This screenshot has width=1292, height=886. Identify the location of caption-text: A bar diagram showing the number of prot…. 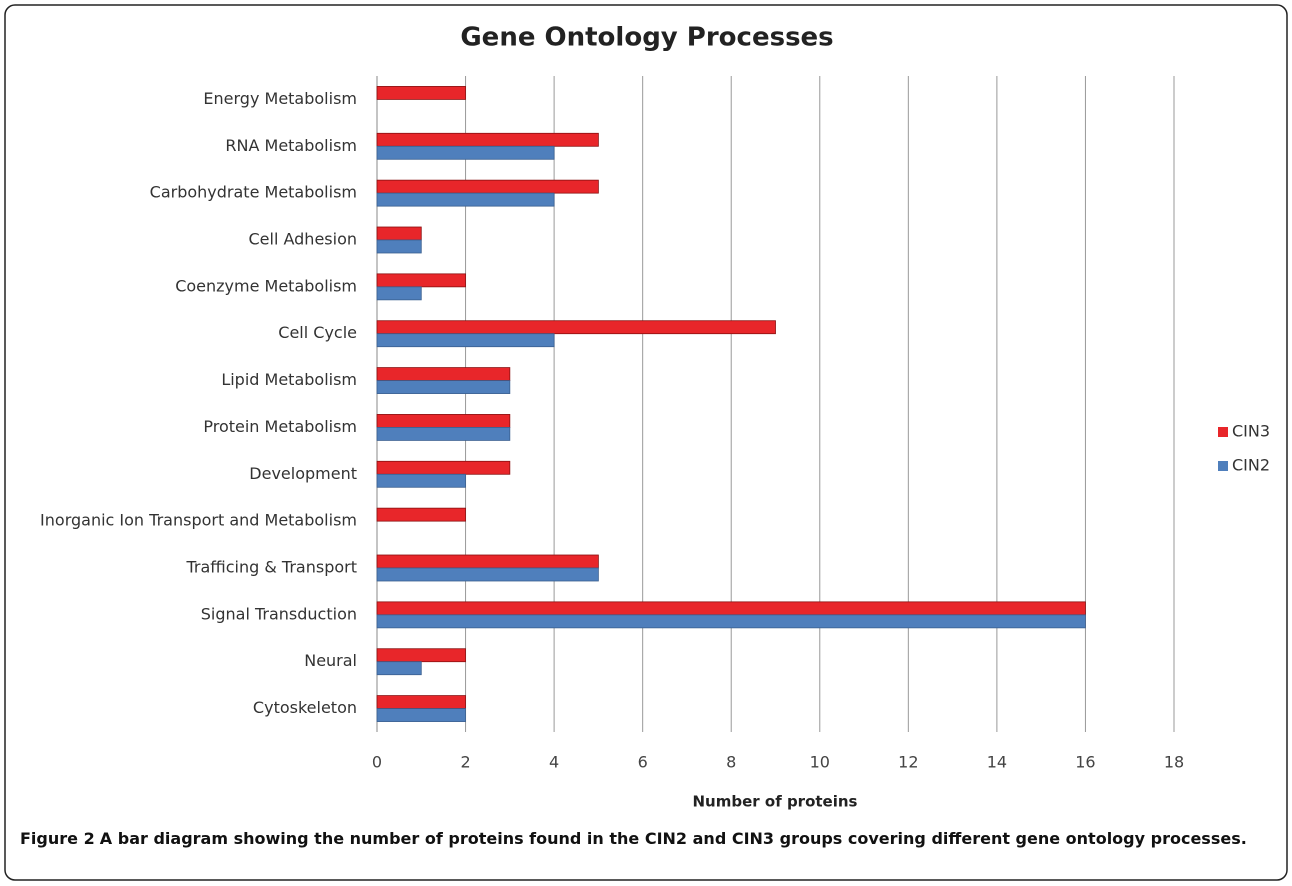
(673, 838).